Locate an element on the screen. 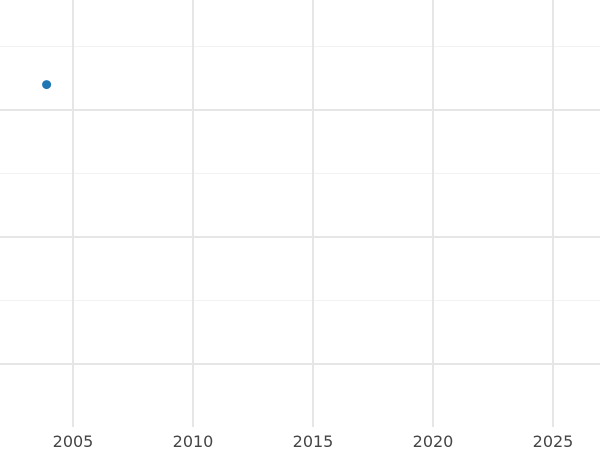  x-tick-label: 2015 is located at coordinates (313, 441).